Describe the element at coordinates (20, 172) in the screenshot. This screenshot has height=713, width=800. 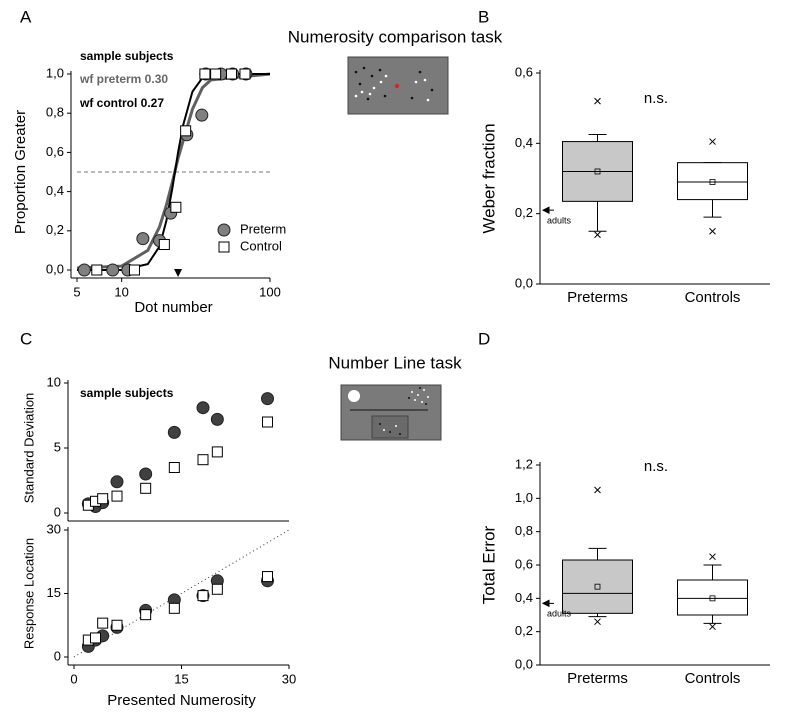
I see `y-axis-label: Proportion Greater` at that location.